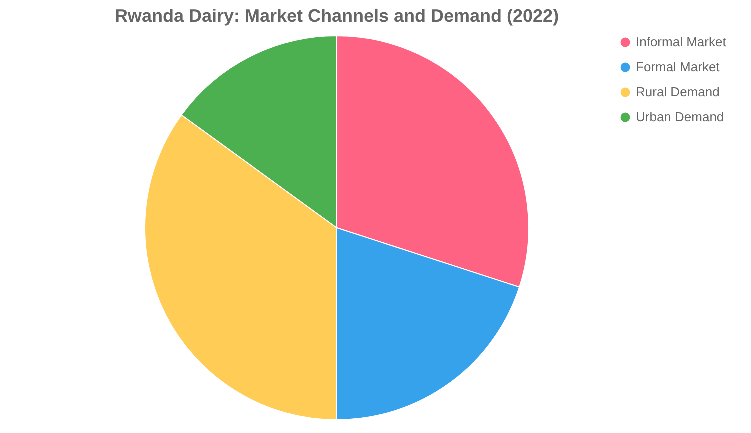  What do you see at coordinates (678, 92) in the screenshot?
I see `legend-label: Rural Demand` at bounding box center [678, 92].